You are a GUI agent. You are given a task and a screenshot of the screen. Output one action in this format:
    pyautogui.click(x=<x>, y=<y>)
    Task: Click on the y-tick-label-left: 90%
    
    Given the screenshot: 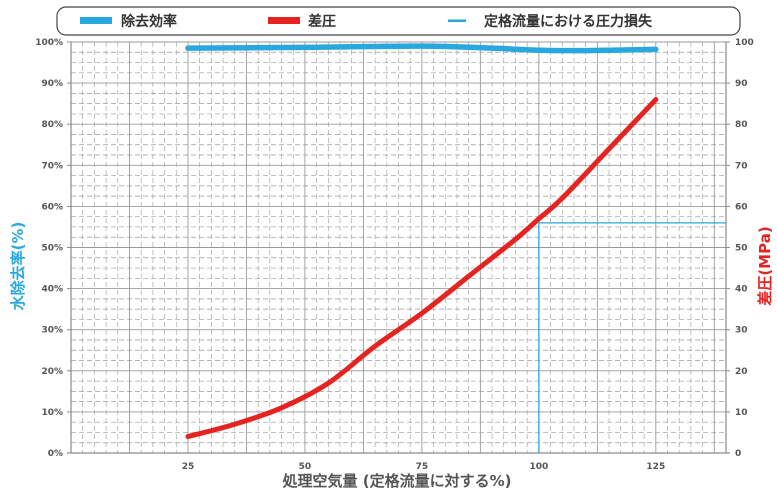 What is the action you would take?
    pyautogui.click(x=52, y=84)
    